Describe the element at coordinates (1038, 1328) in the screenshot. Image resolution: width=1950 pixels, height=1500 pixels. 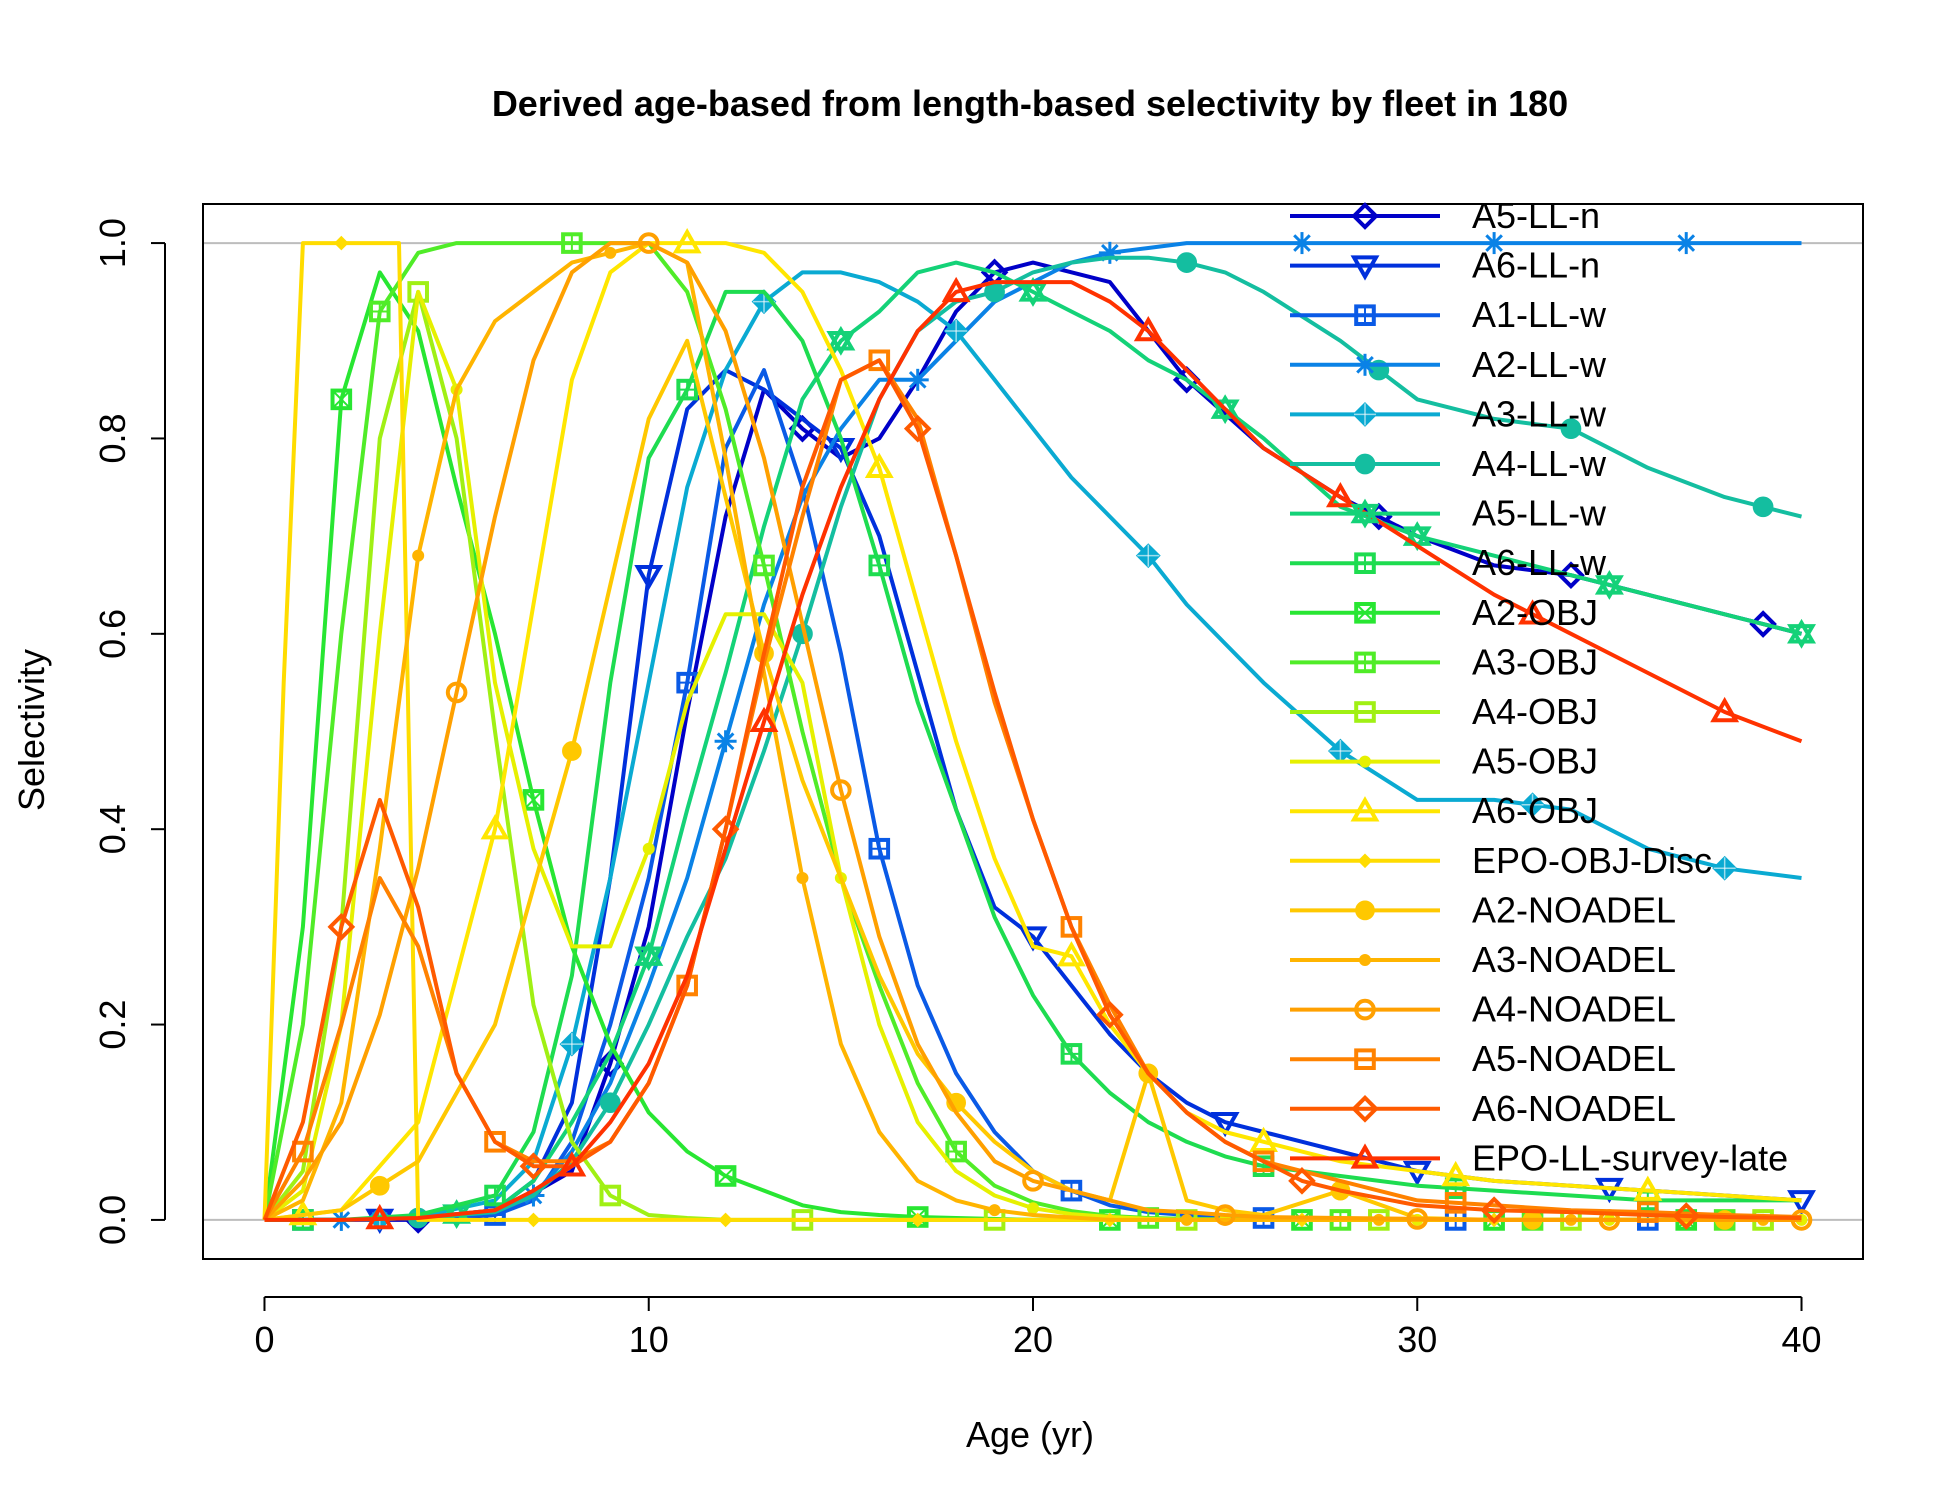
I see `x-axis: 0 10 20 30 40` at that location.